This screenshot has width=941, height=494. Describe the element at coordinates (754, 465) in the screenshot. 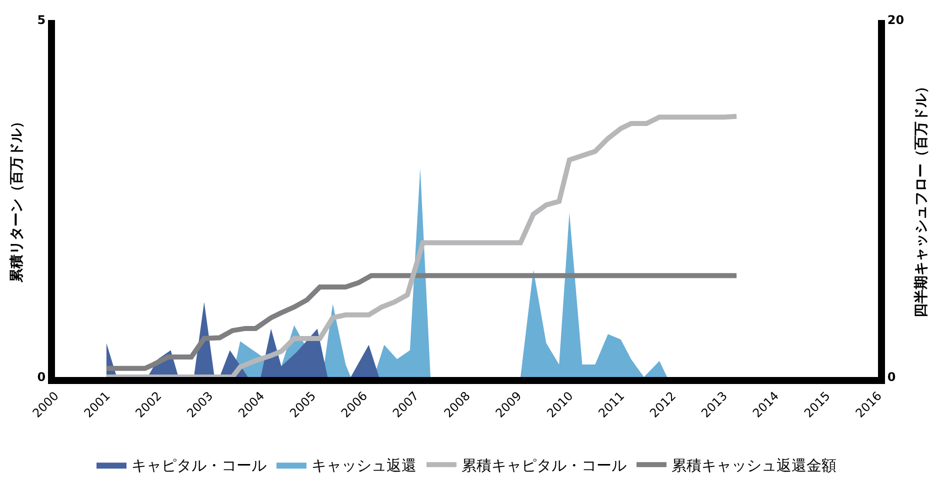

I see `legend-label: 累積キャッシュ返還金額` at that location.